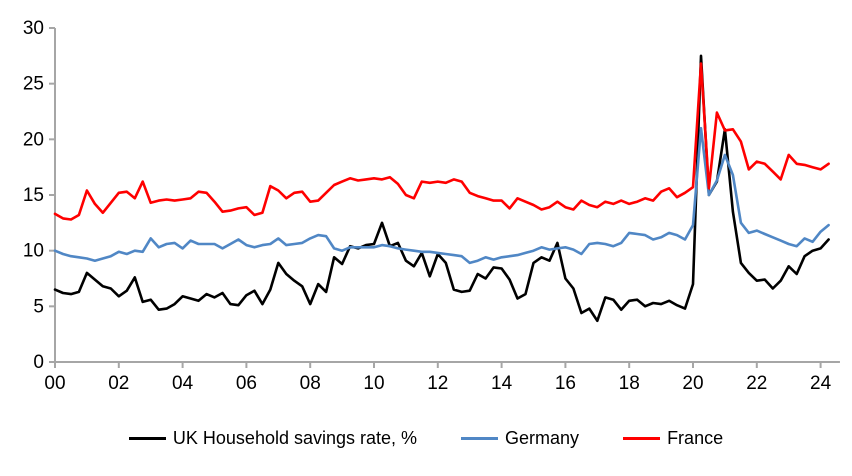  What do you see at coordinates (310, 383) in the screenshot?
I see `x-tick-label: 08` at bounding box center [310, 383].